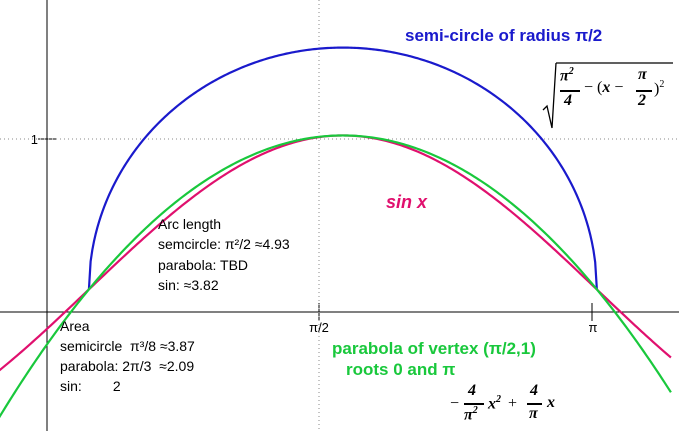 The image size is (679, 431). What do you see at coordinates (593, 327) in the screenshot?
I see `x-tick-label-pi: π` at bounding box center [593, 327].